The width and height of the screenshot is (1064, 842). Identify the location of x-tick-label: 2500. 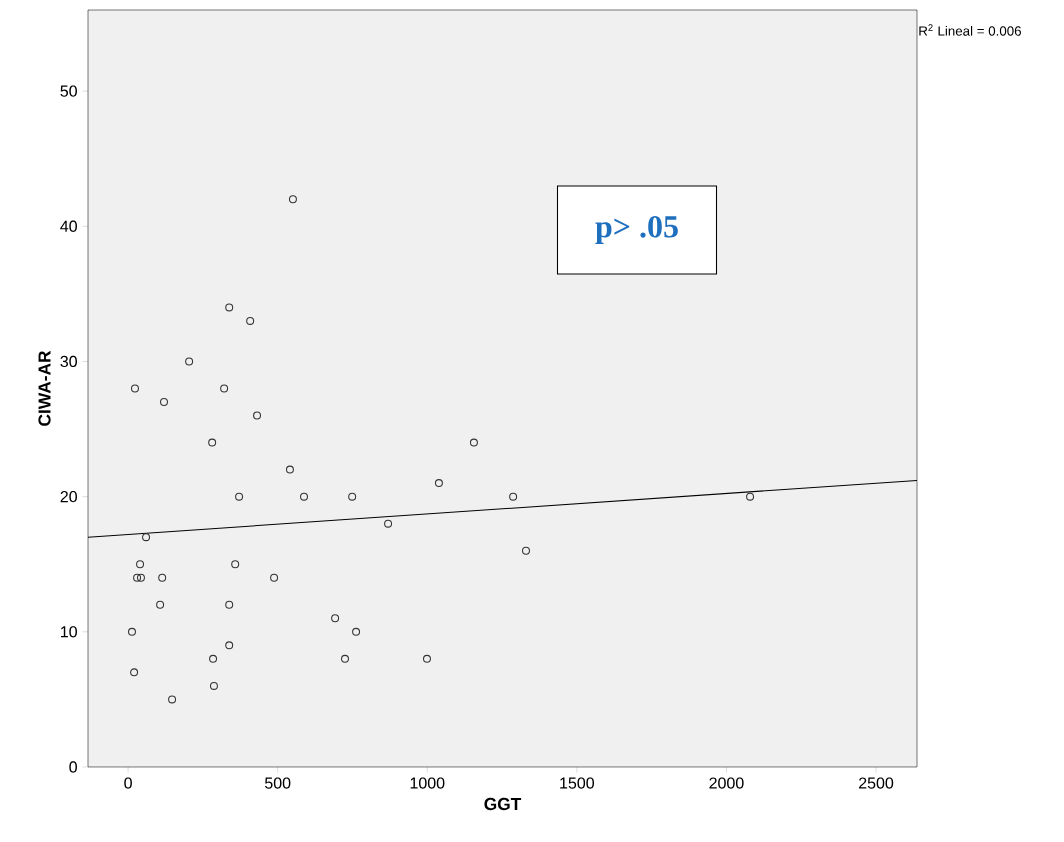
(876, 783).